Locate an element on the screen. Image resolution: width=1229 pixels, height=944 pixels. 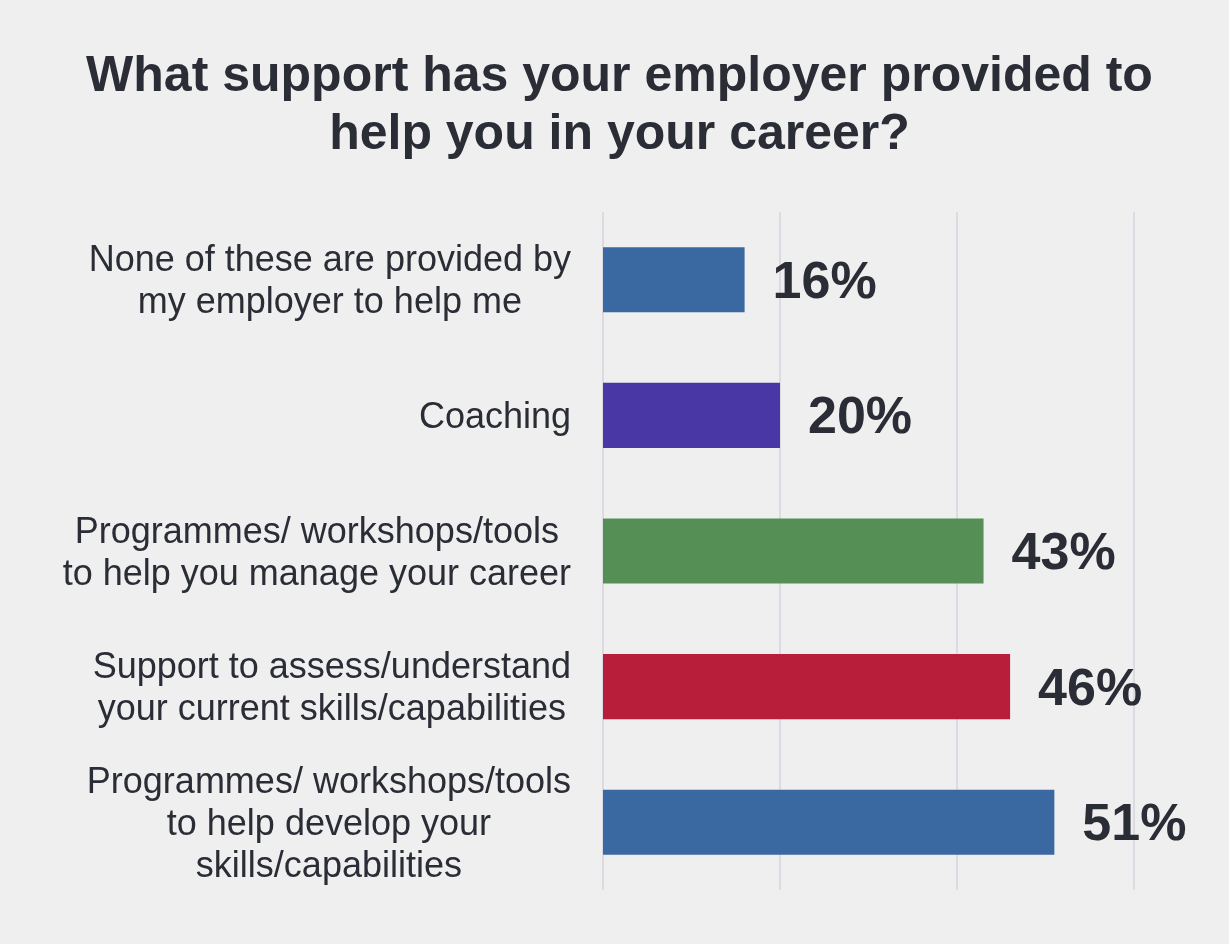
data-label: 51% is located at coordinates (1134, 822).